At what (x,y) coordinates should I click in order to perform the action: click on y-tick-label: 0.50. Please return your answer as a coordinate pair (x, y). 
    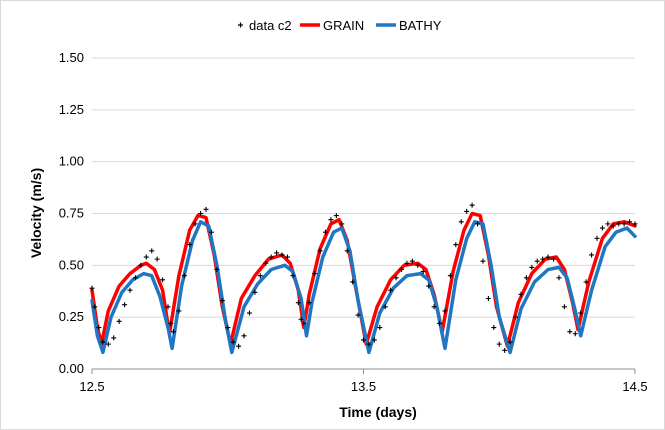
    Looking at the image, I should click on (71, 264).